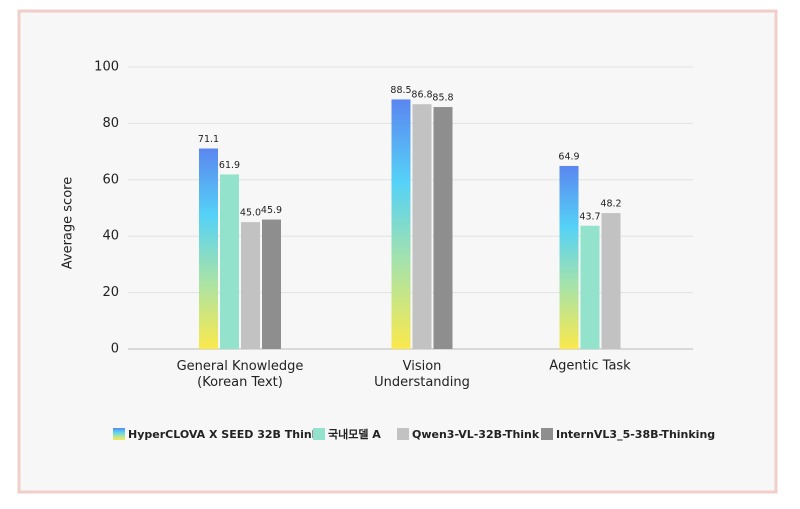 The image size is (800, 509). What do you see at coordinates (354, 434) in the screenshot?
I see `legend-label: 국내모델 A` at bounding box center [354, 434].